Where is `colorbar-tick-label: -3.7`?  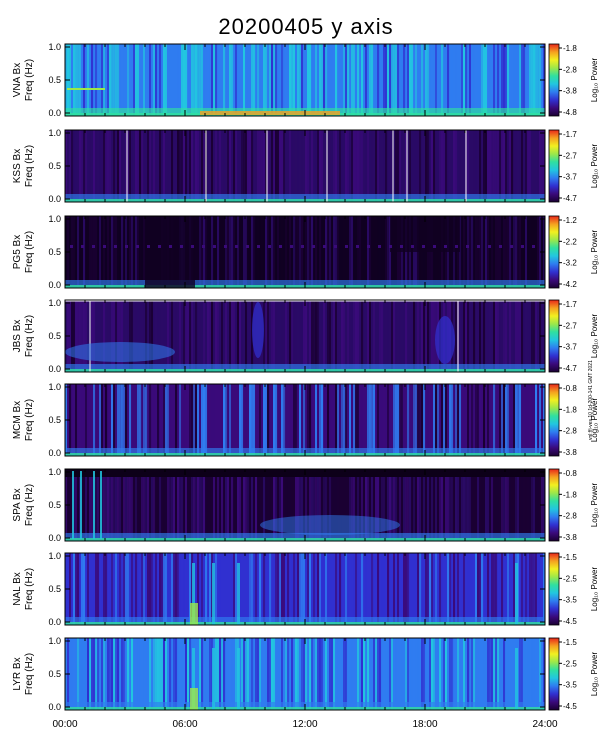 colorbar-tick-label: -3.7 is located at coordinates (570, 177).